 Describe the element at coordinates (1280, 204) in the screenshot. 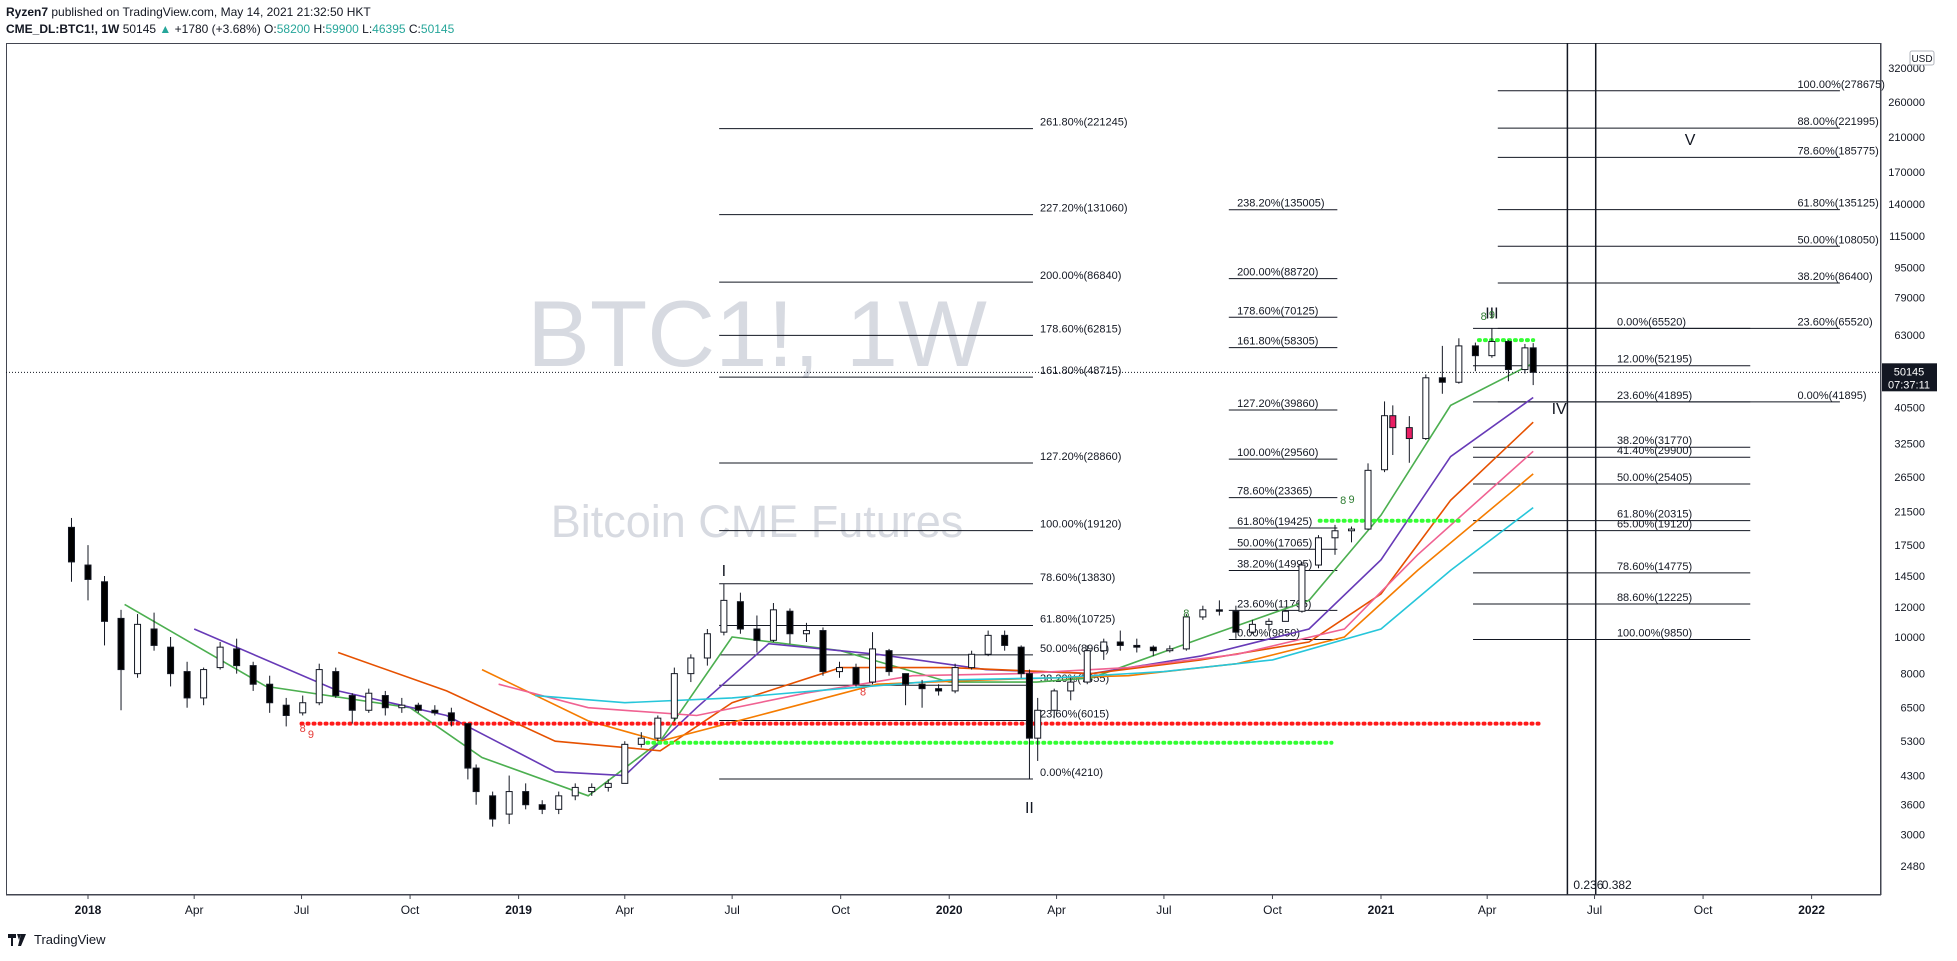

I see `fib-label: 238.20%(135005)` at that location.